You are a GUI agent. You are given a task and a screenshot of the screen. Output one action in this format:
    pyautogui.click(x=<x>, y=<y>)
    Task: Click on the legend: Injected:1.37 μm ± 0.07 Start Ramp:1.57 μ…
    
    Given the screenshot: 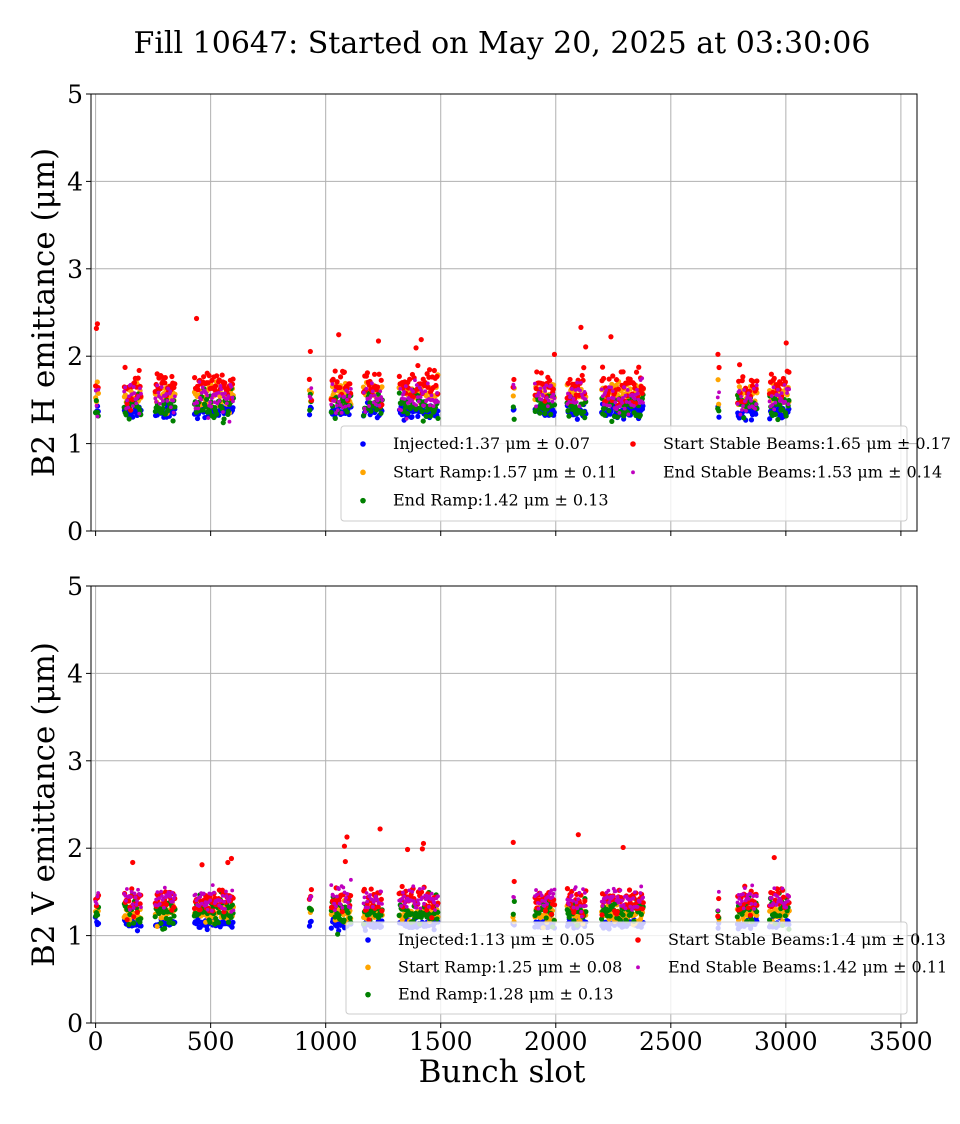 What is the action you would take?
    pyautogui.click(x=645, y=473)
    